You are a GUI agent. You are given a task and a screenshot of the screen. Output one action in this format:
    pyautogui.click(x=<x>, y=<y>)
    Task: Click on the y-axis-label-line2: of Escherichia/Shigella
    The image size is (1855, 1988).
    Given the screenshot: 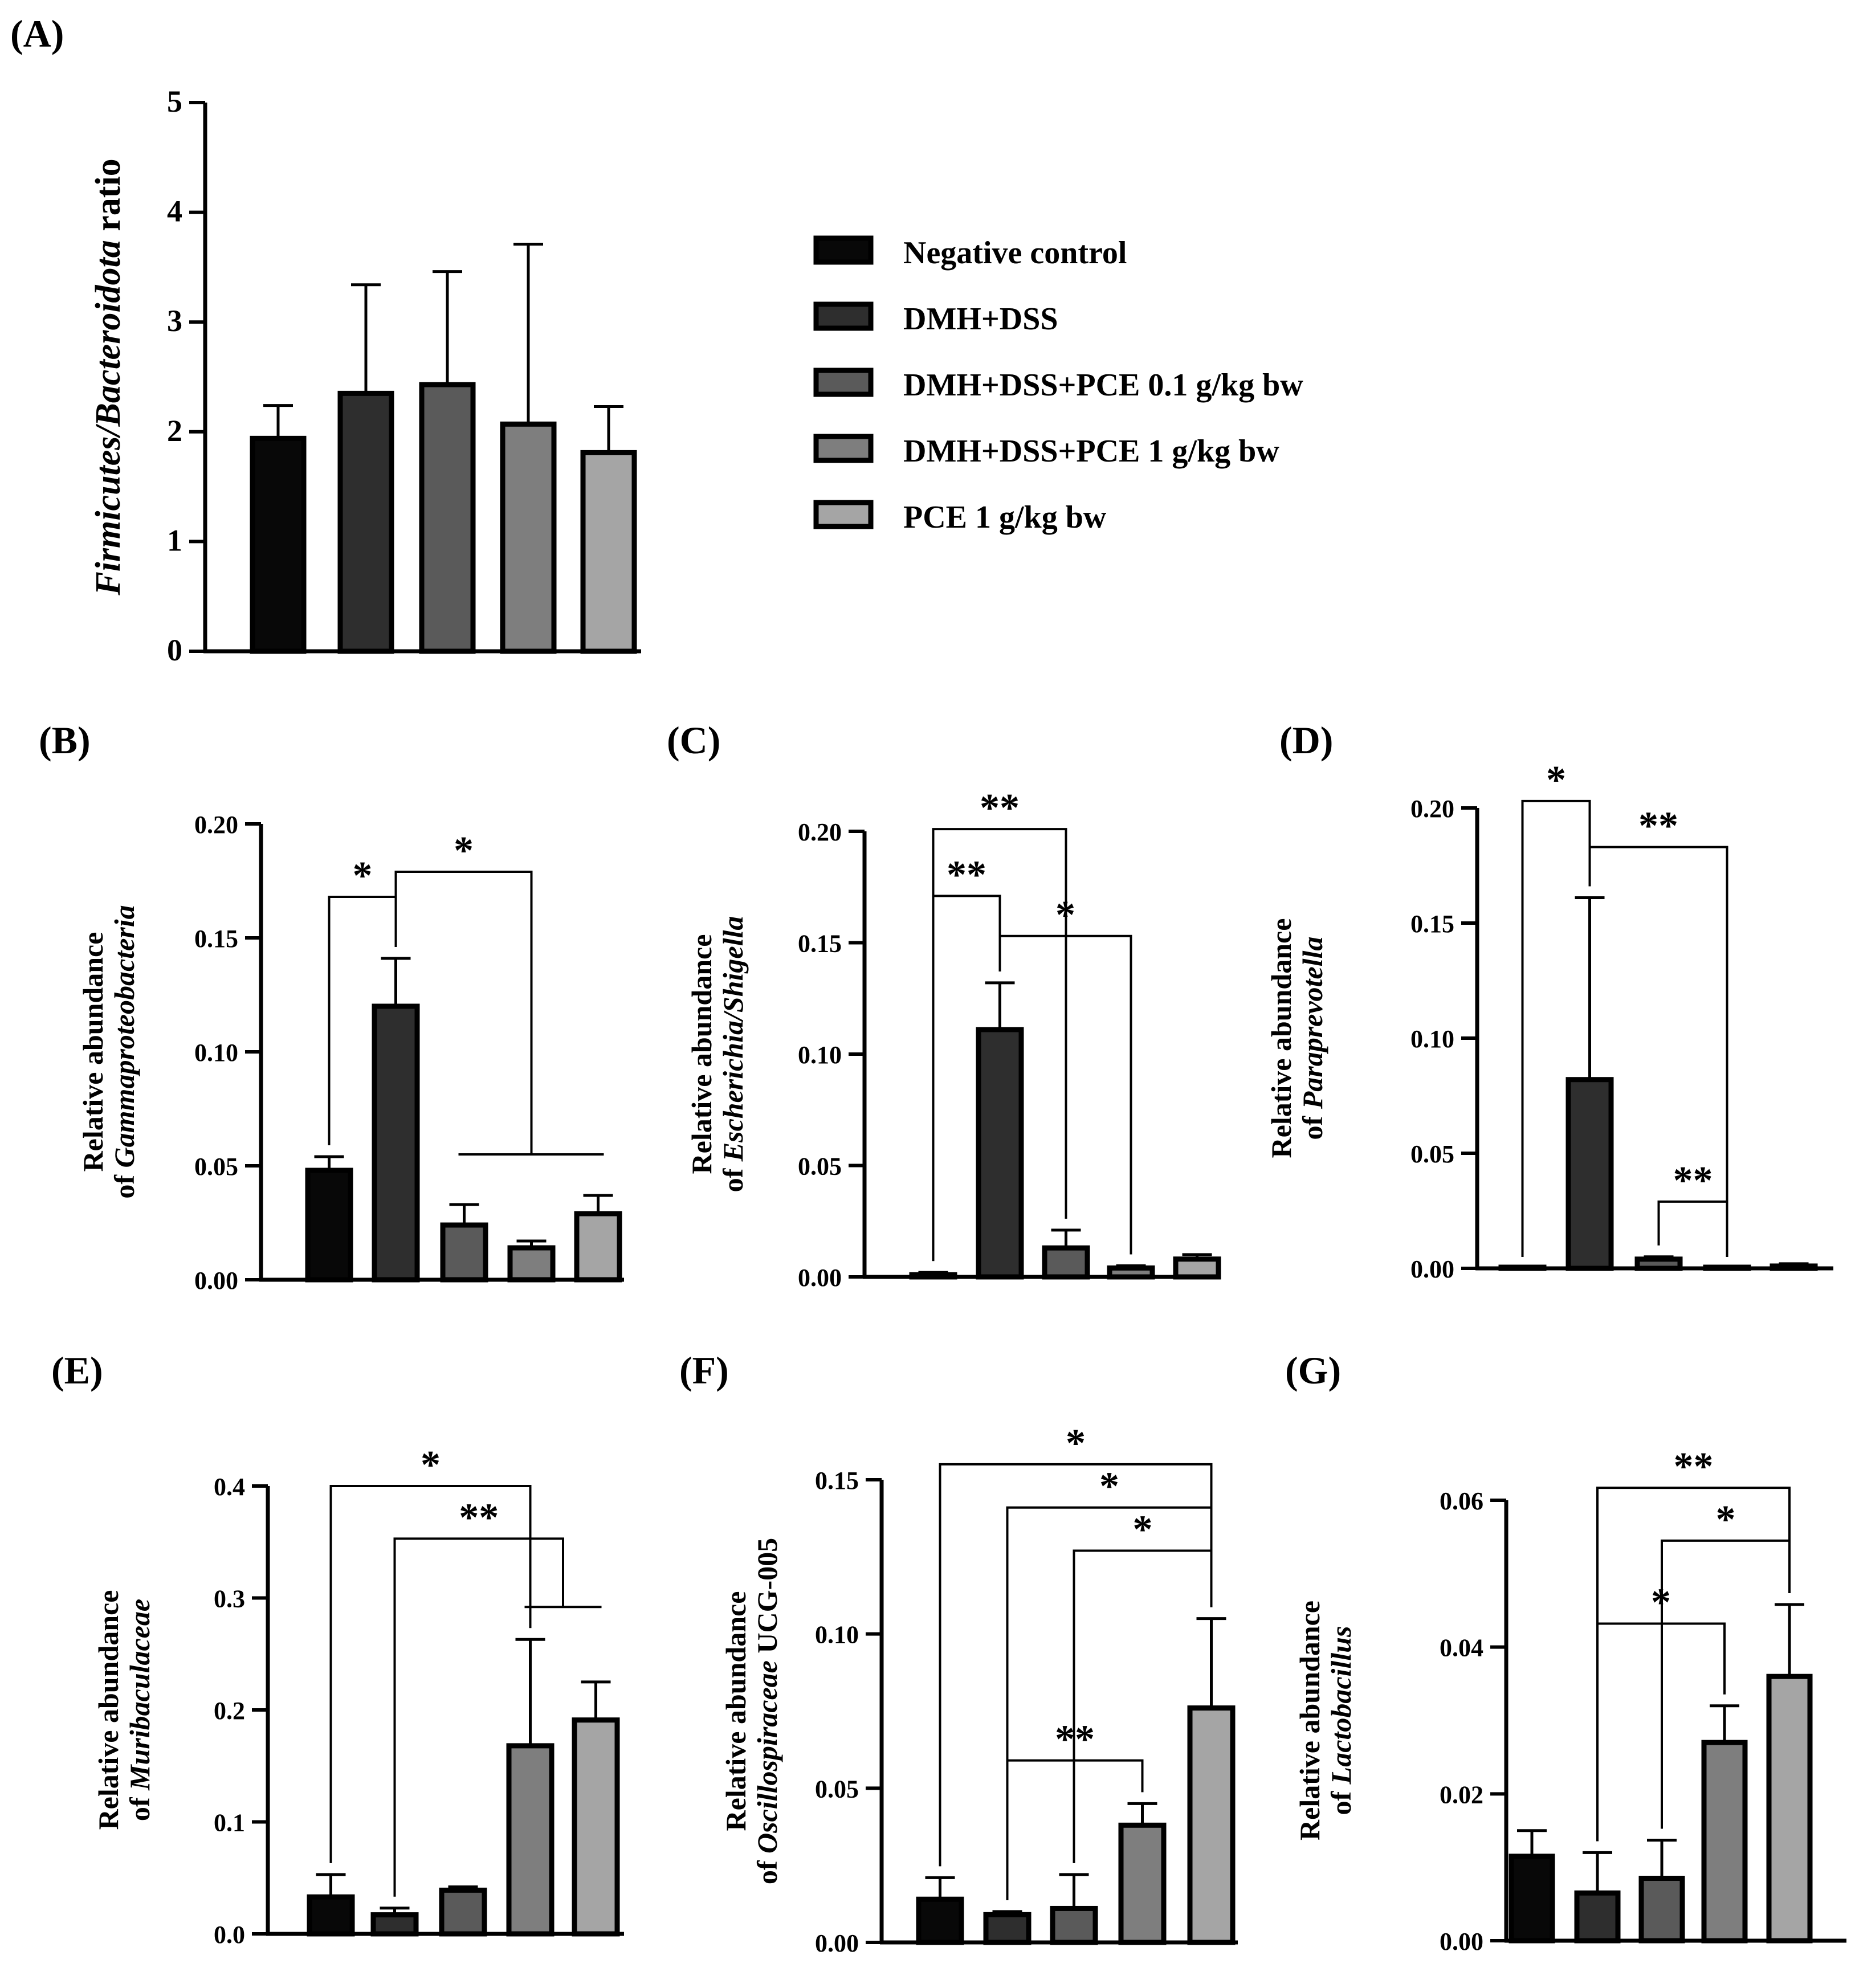 What is the action you would take?
    pyautogui.click(x=733, y=1055)
    